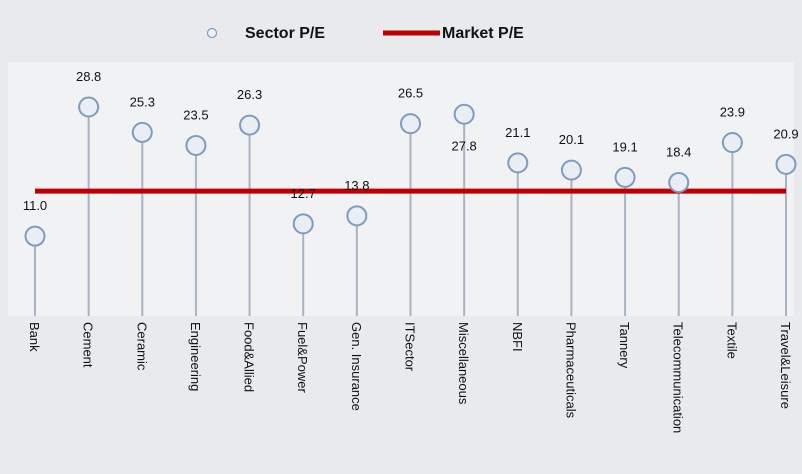 Image resolution: width=802 pixels, height=474 pixels. Describe the element at coordinates (624, 146) in the screenshot. I see `data-label: 19.1` at that location.